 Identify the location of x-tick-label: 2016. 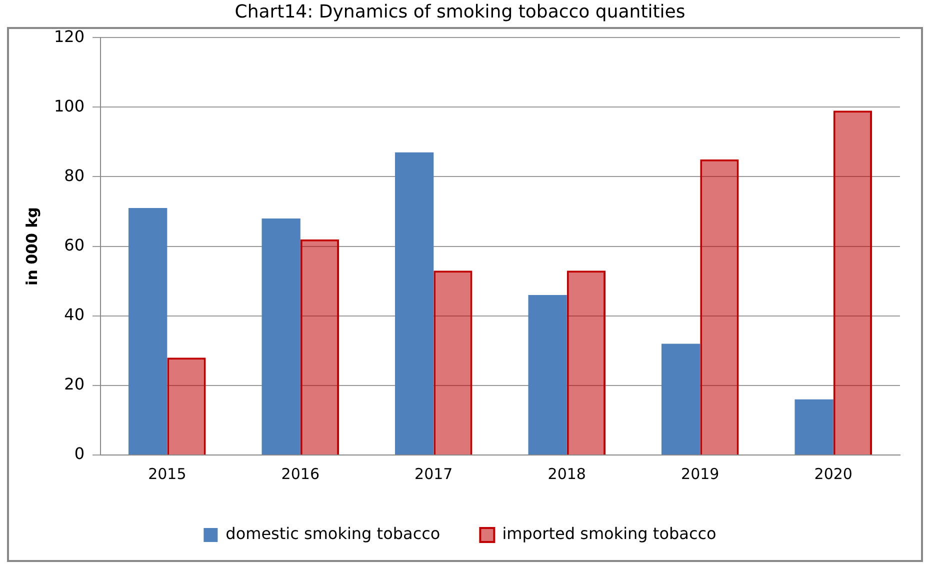
(300, 473).